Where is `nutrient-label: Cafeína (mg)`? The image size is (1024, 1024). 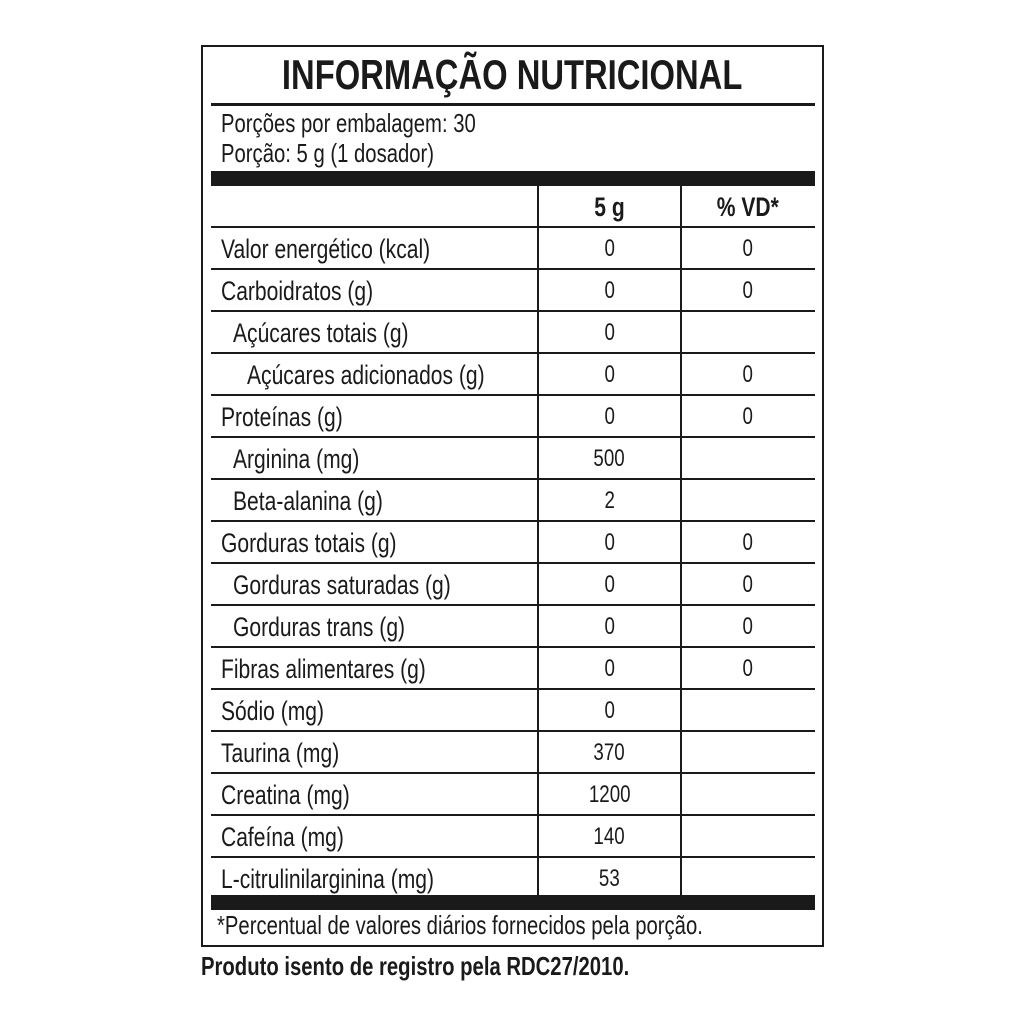 nutrient-label: Cafeína (mg) is located at coordinates (282, 837).